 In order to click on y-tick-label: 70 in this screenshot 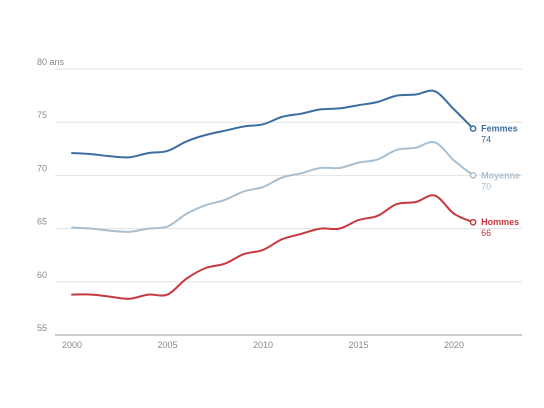, I will do `click(42, 168)`.